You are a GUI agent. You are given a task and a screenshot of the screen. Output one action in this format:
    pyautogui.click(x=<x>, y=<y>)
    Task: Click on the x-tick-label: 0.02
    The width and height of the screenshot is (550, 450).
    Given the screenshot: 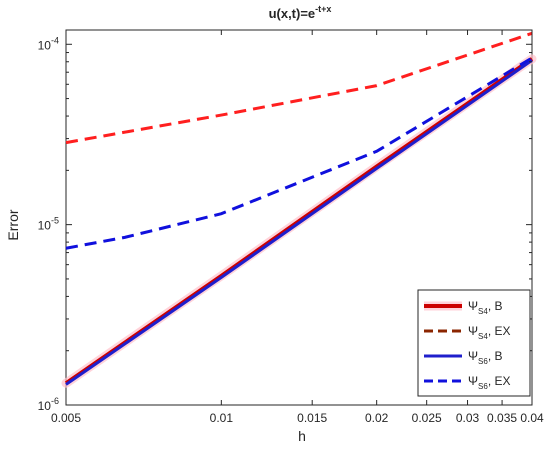 What is the action you would take?
    pyautogui.click(x=377, y=418)
    